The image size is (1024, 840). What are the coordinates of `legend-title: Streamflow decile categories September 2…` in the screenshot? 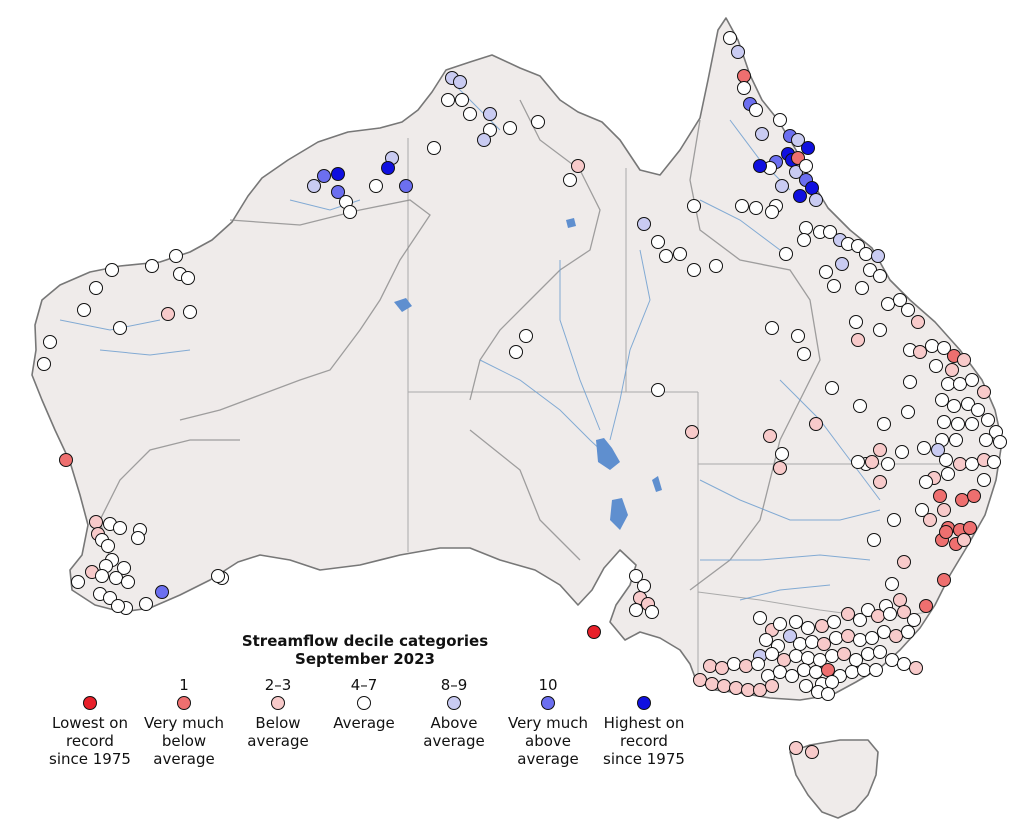 It's located at (365, 650).